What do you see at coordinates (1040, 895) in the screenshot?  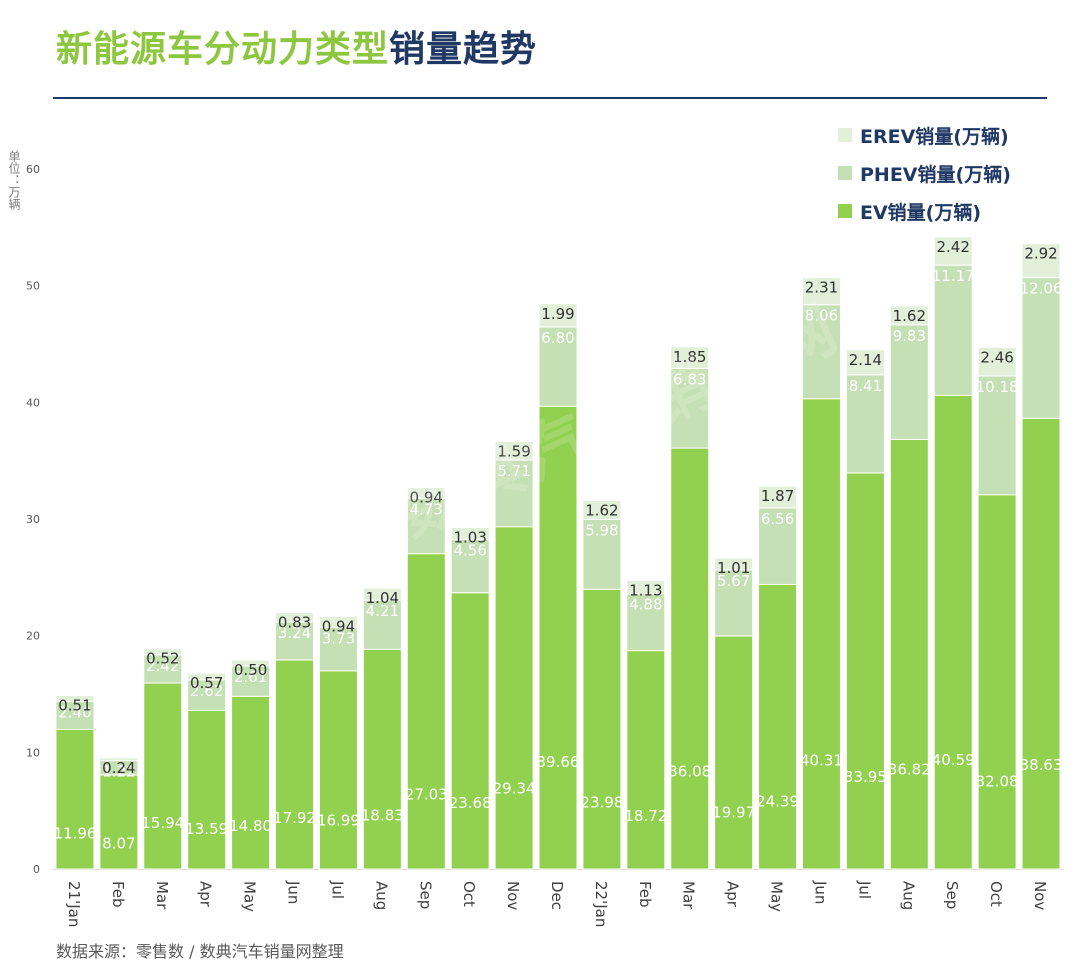 I see `x-tick-label: Nov` at bounding box center [1040, 895].